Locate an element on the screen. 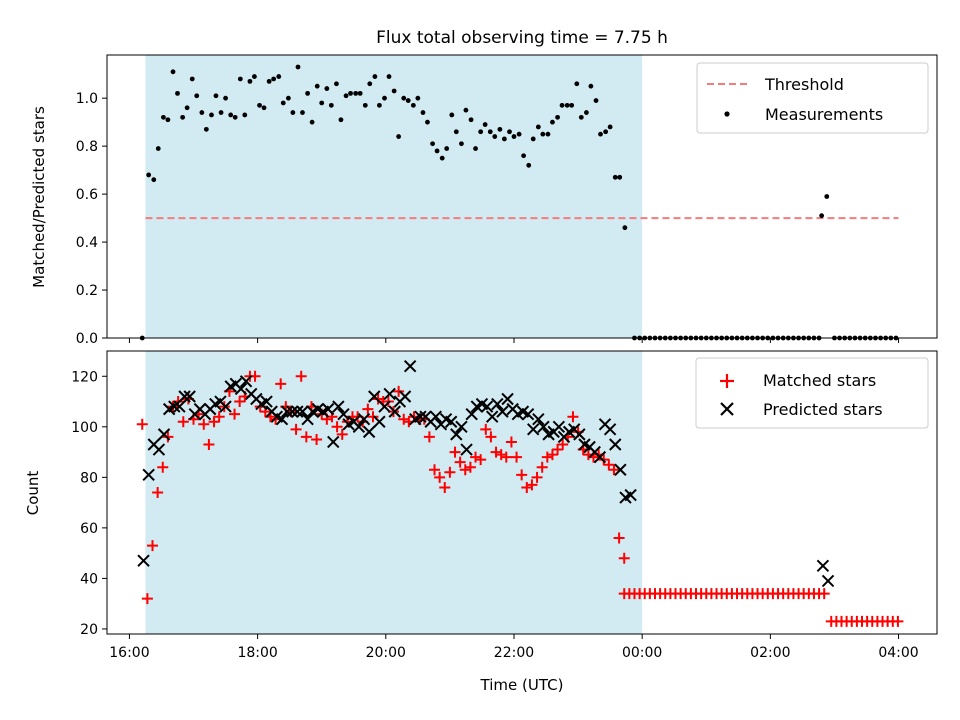  legend-threshold-label: Threshold is located at coordinates (804, 84).